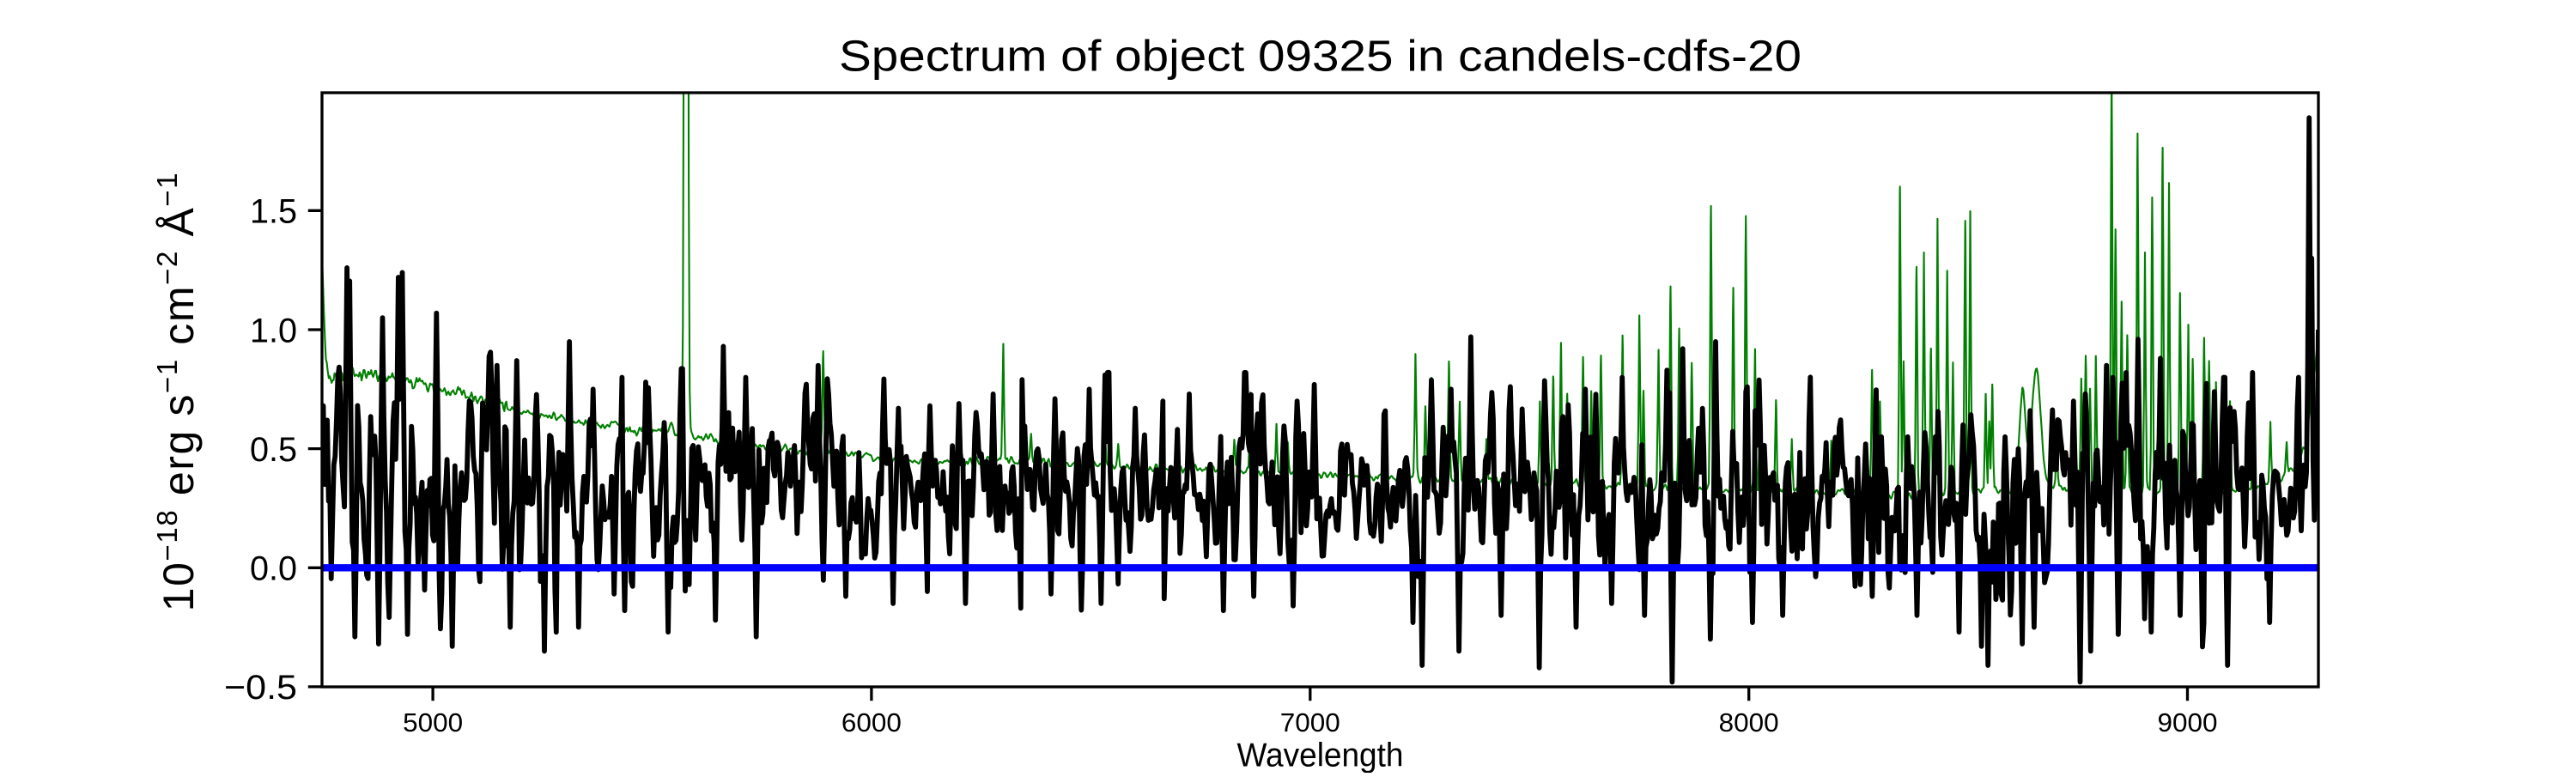 This screenshot has width=2576, height=777. Describe the element at coordinates (273, 330) in the screenshot. I see `svg-text: 1.0` at that location.